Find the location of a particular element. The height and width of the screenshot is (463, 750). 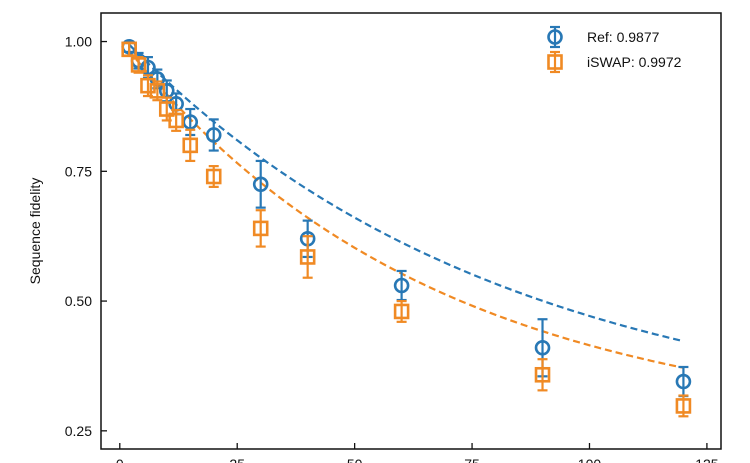

x-tick-label: 125 is located at coordinates (707, 459).